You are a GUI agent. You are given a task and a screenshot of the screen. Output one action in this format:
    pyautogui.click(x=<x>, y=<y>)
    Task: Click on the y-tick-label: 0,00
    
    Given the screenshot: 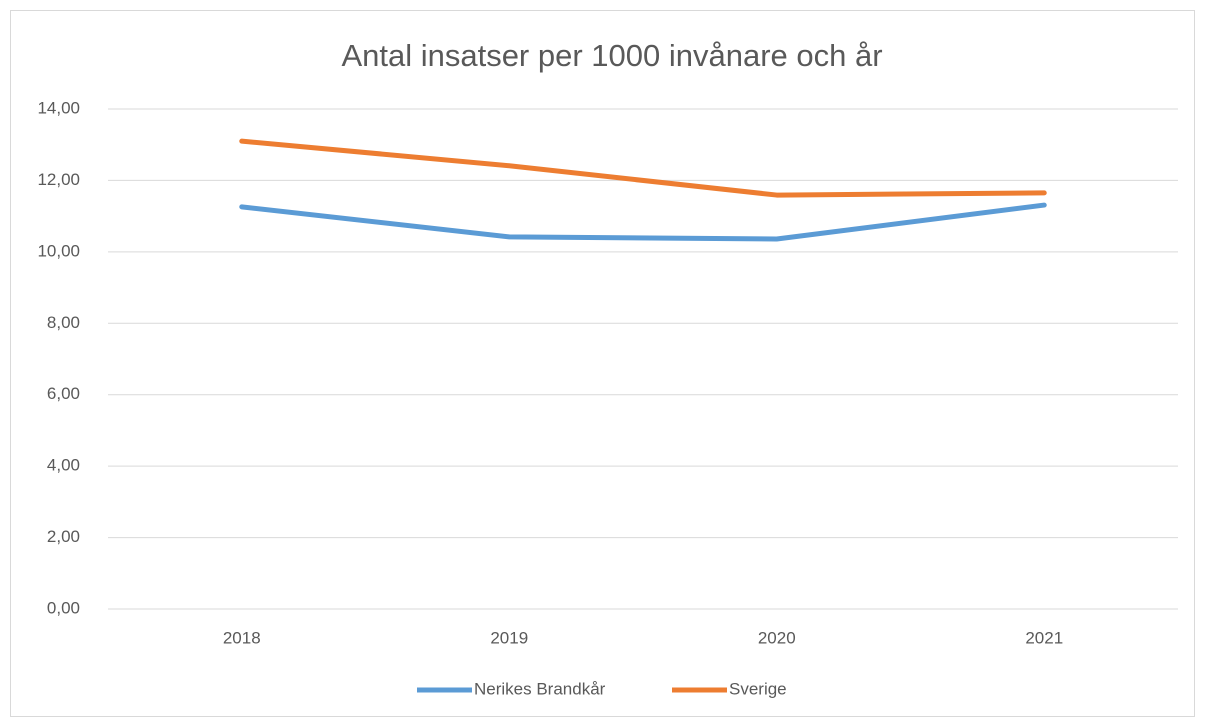 What is the action you would take?
    pyautogui.click(x=63, y=607)
    